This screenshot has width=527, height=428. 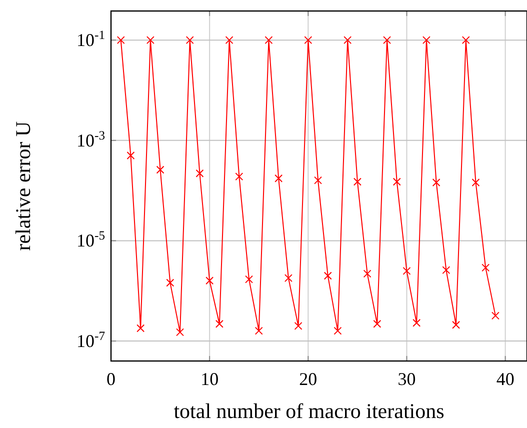 What do you see at coordinates (407, 379) in the screenshot?
I see `x-tick-label: 30` at bounding box center [407, 379].